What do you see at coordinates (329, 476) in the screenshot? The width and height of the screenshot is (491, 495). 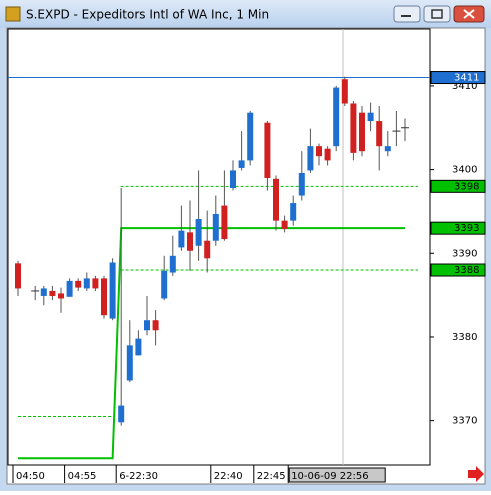 I see `x-tick-label: 10-06-09 22:56` at bounding box center [329, 476].